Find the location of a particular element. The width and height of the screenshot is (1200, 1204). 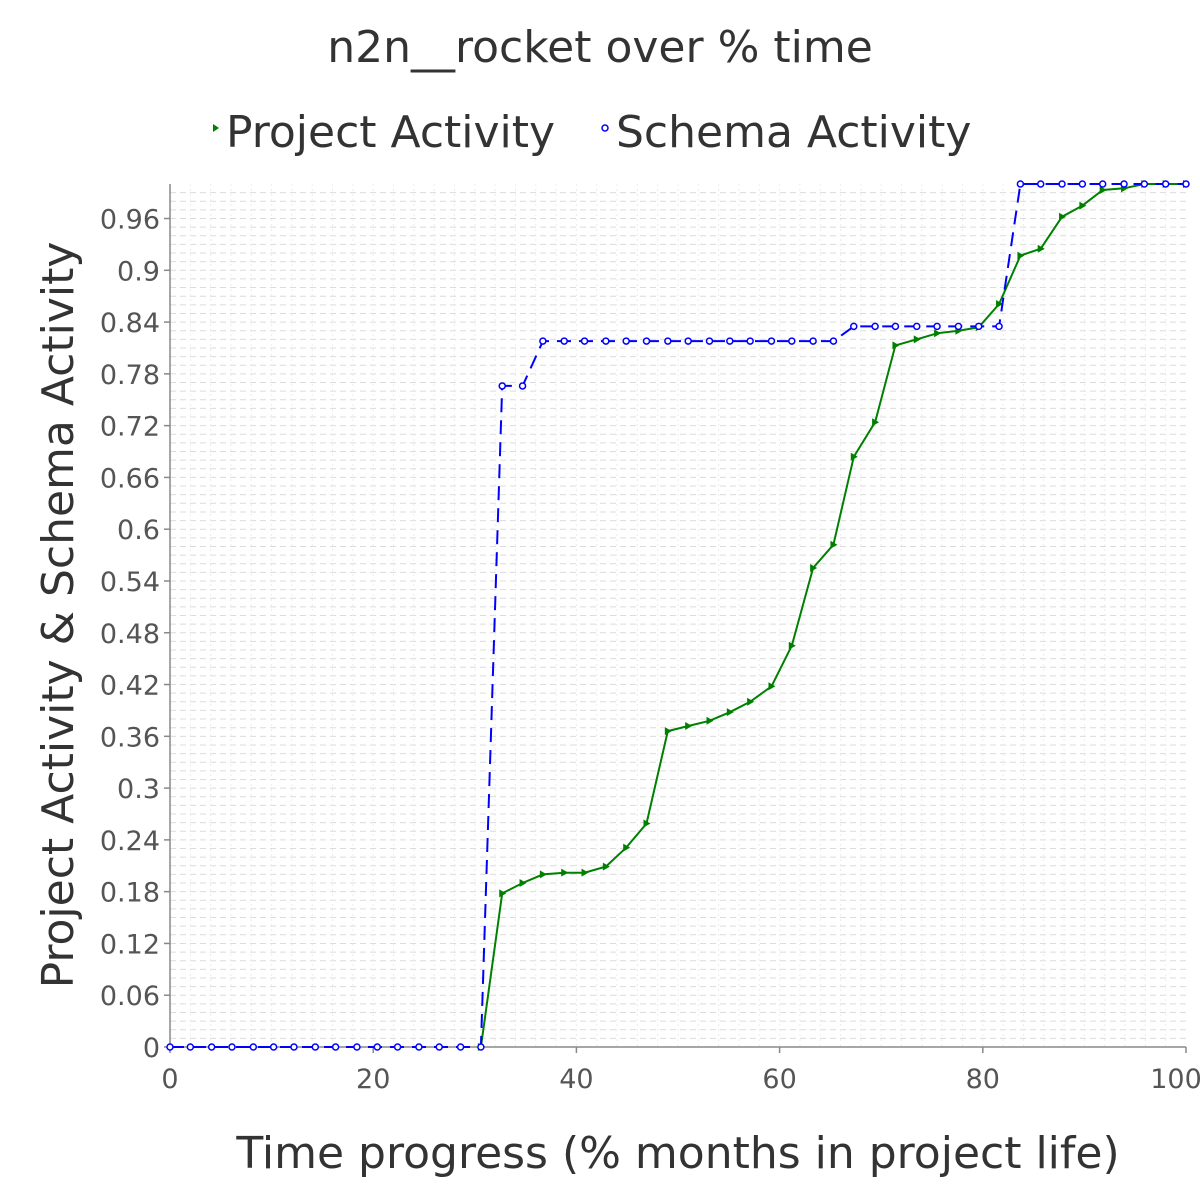

y-tick-label: 0.24 is located at coordinates (130, 841).